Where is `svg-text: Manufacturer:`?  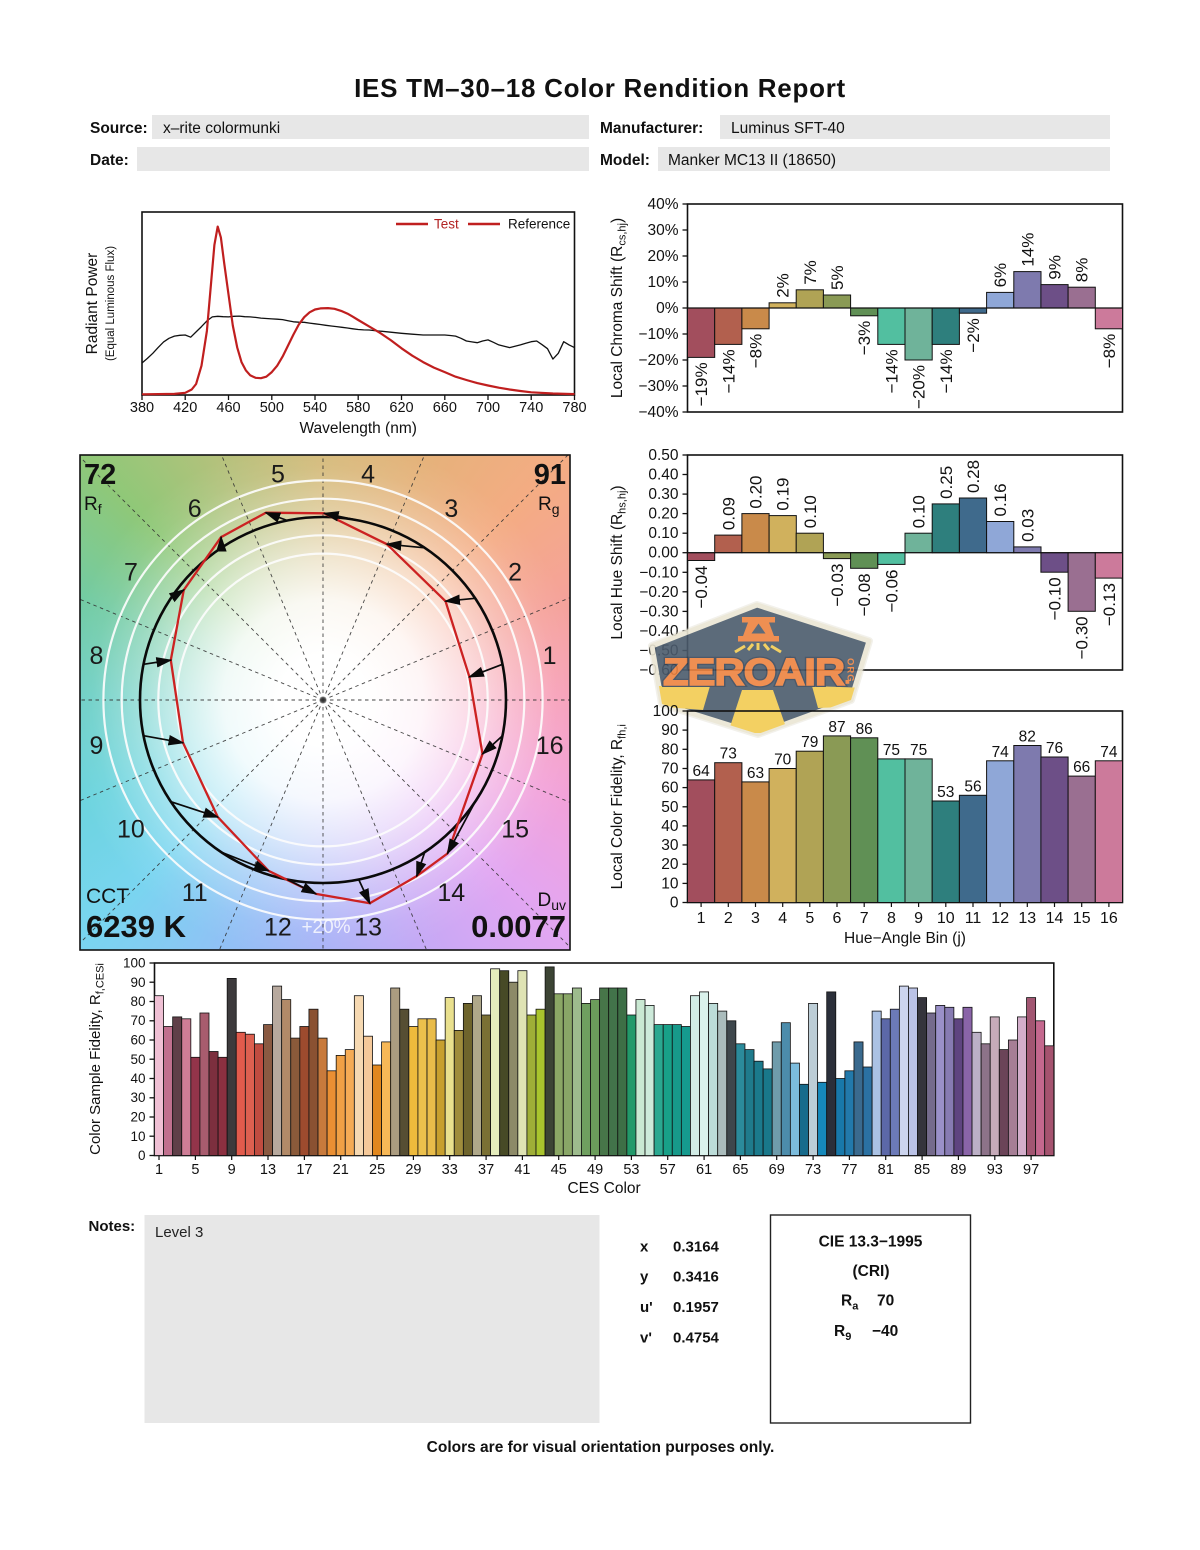
svg-text: Manufacturer: is located at coordinates (651, 128).